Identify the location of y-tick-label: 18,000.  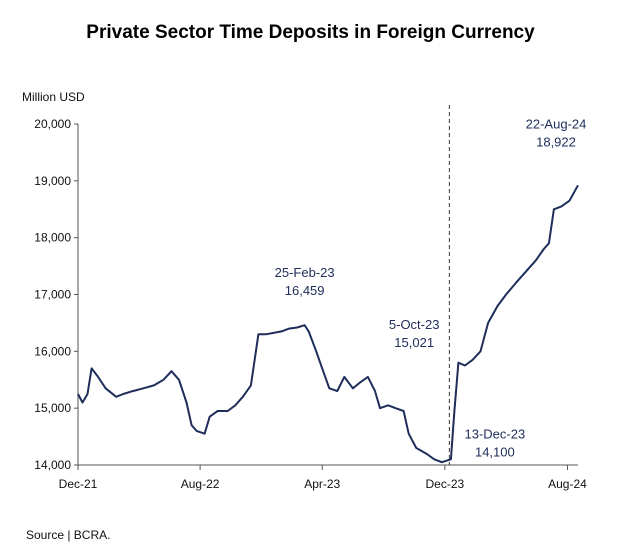
(52, 238).